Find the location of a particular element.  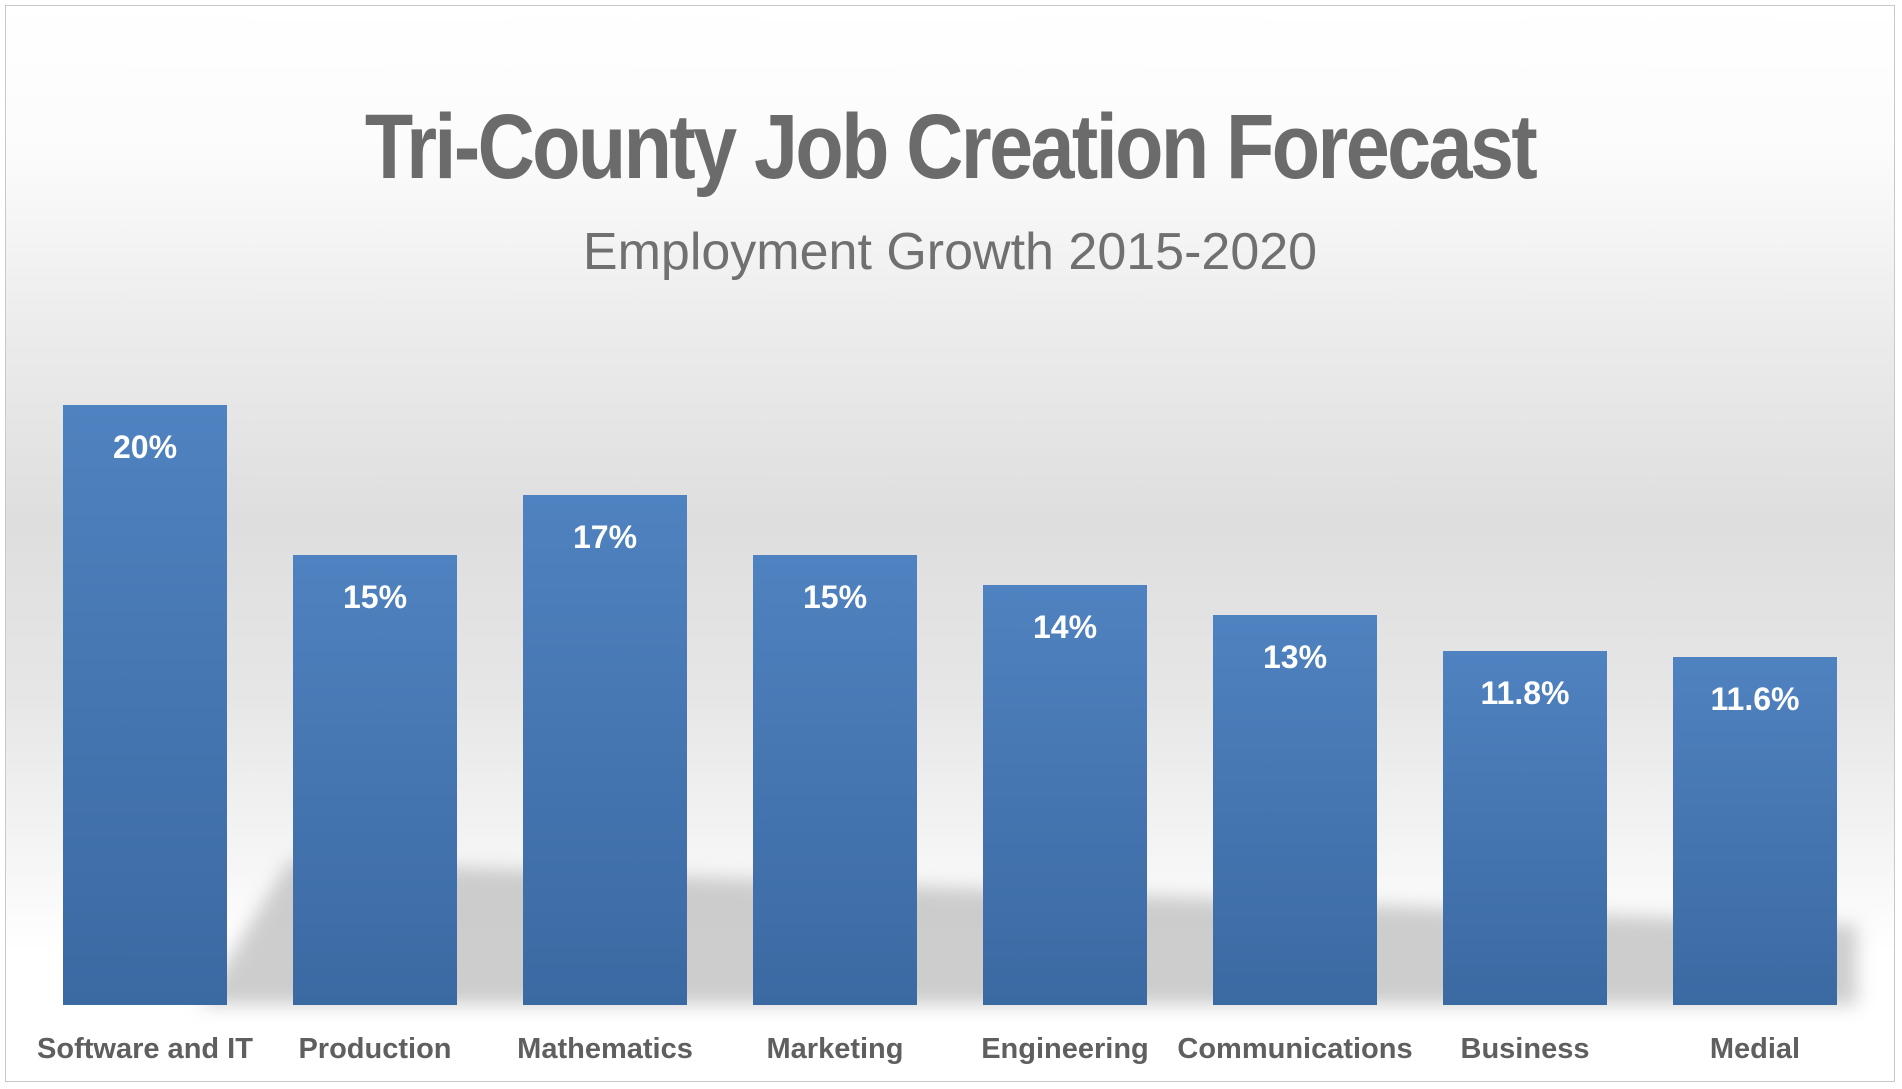

bar-communications is located at coordinates (1295, 810).